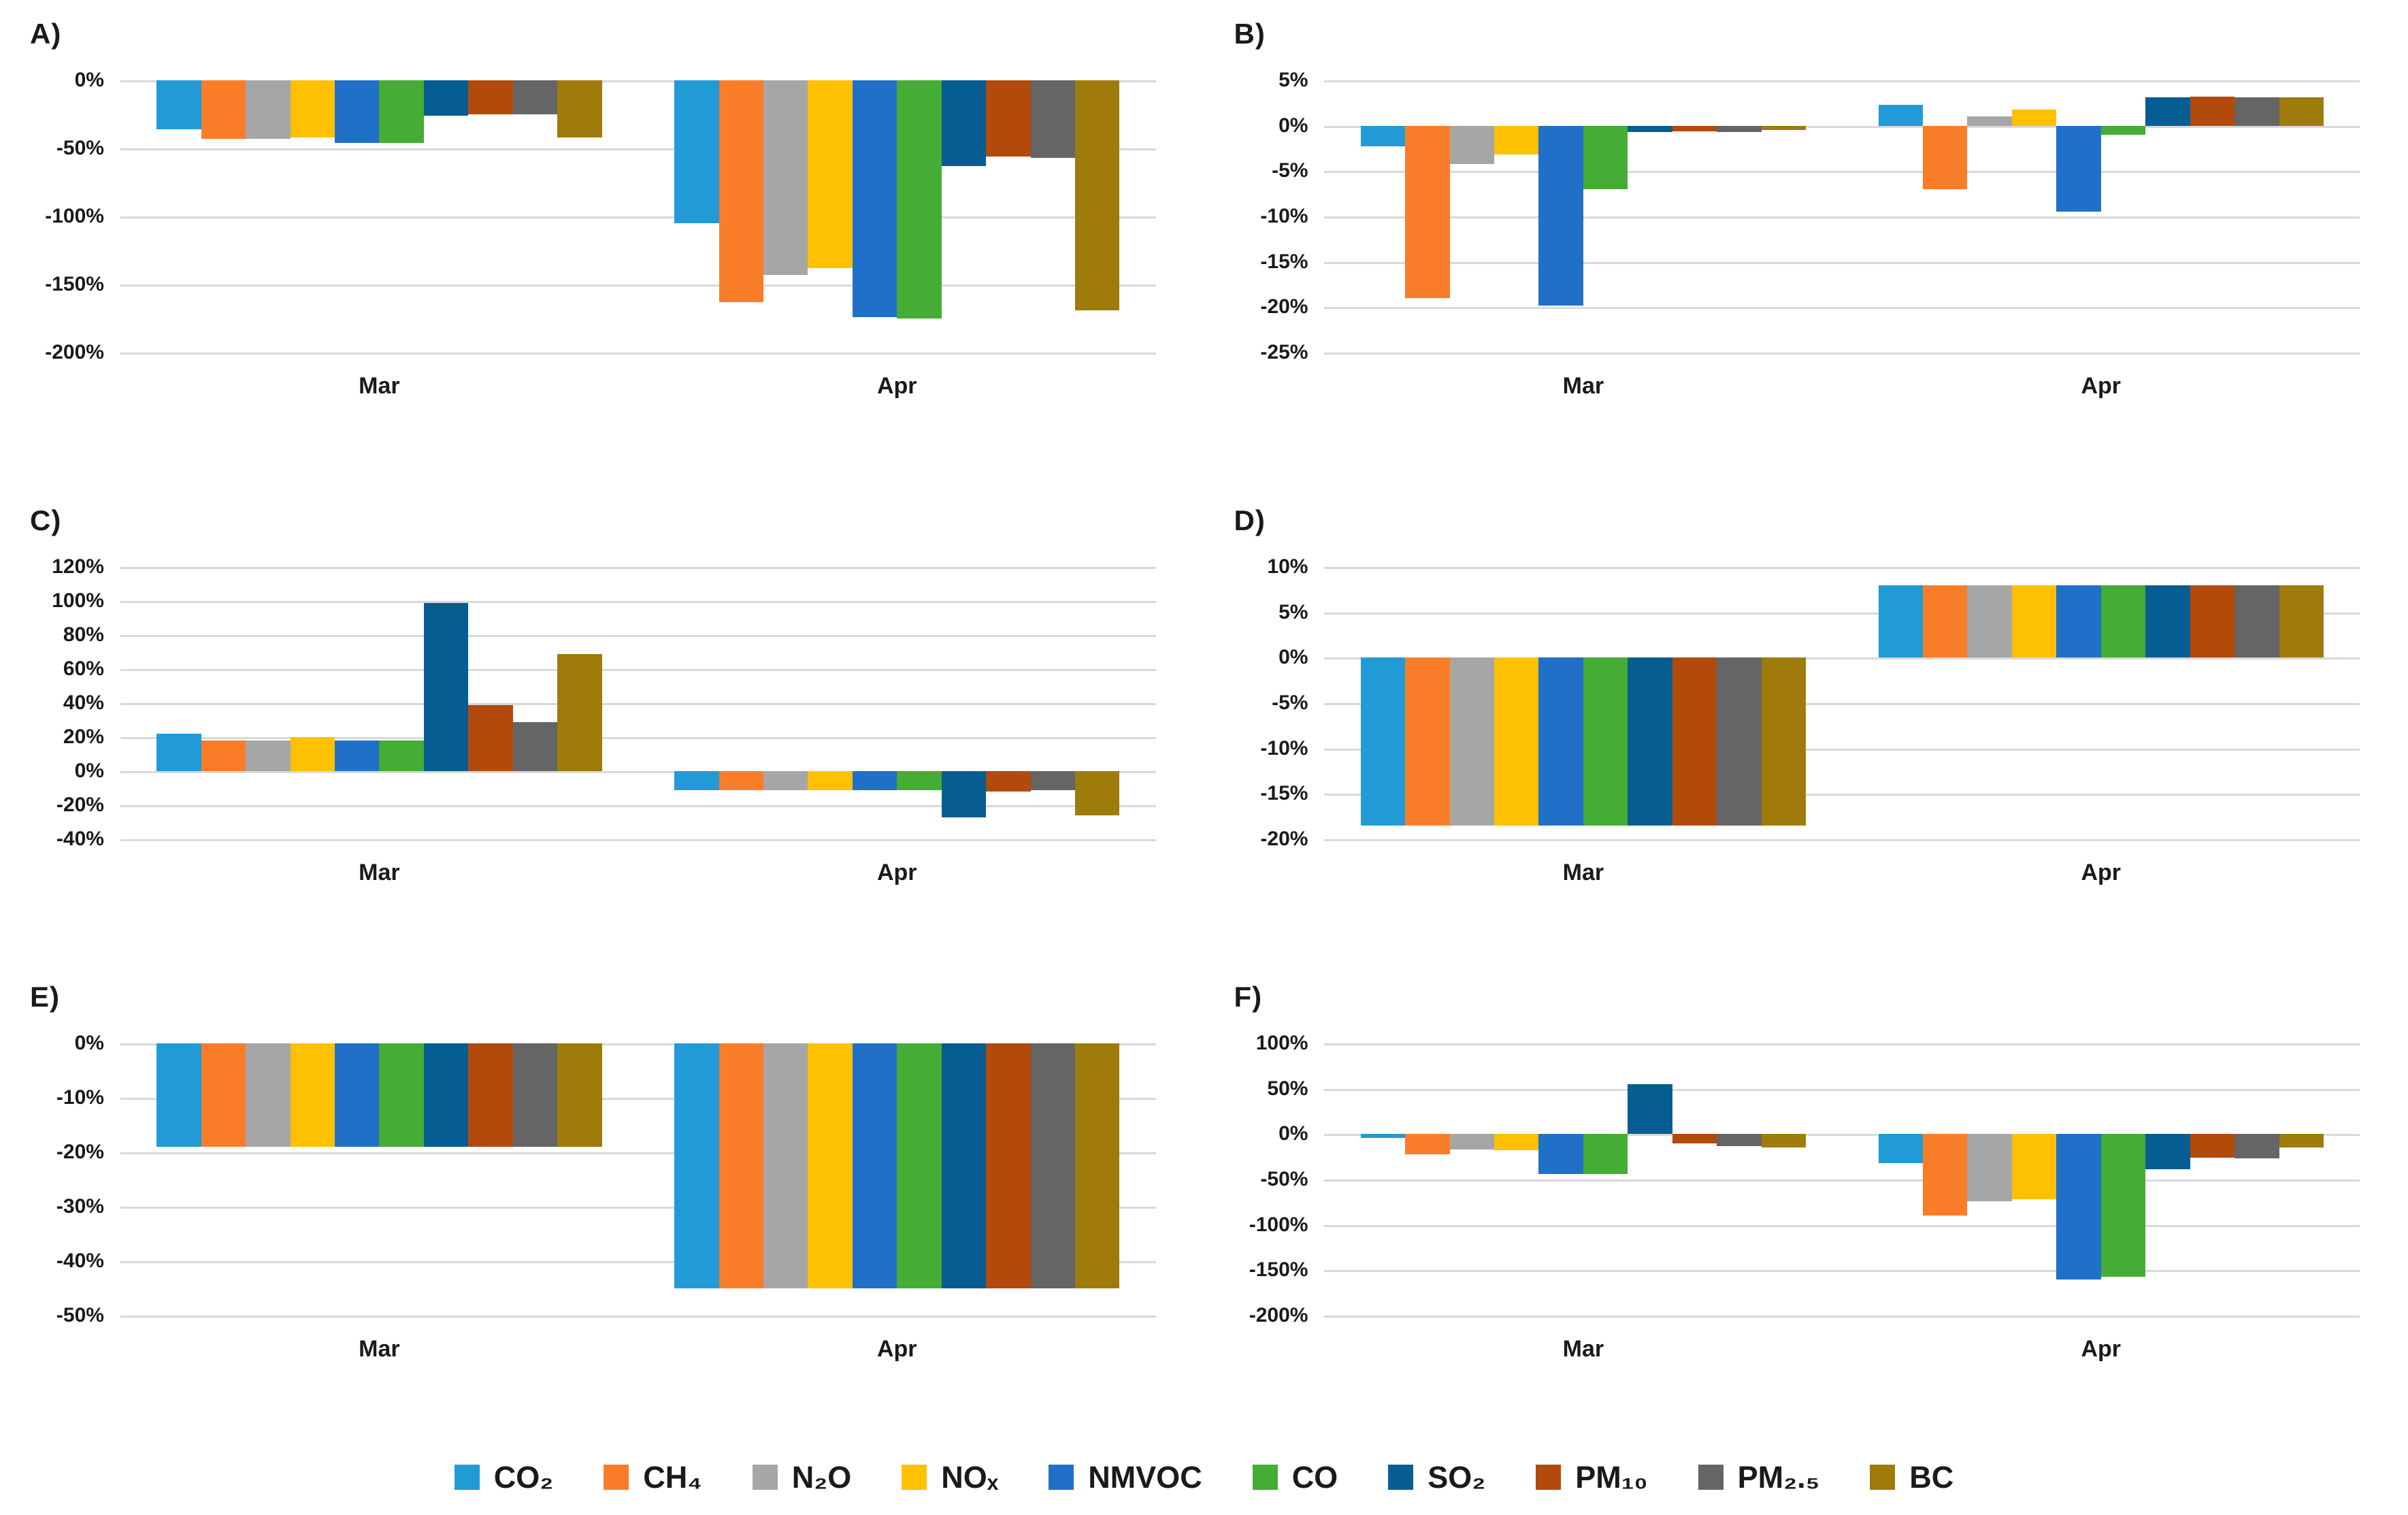  I want to click on panel-c-plot-area: 120% 100% 80% 60% 40% 20% 0% -20% -40% Mar Apr, so click(604, 721).